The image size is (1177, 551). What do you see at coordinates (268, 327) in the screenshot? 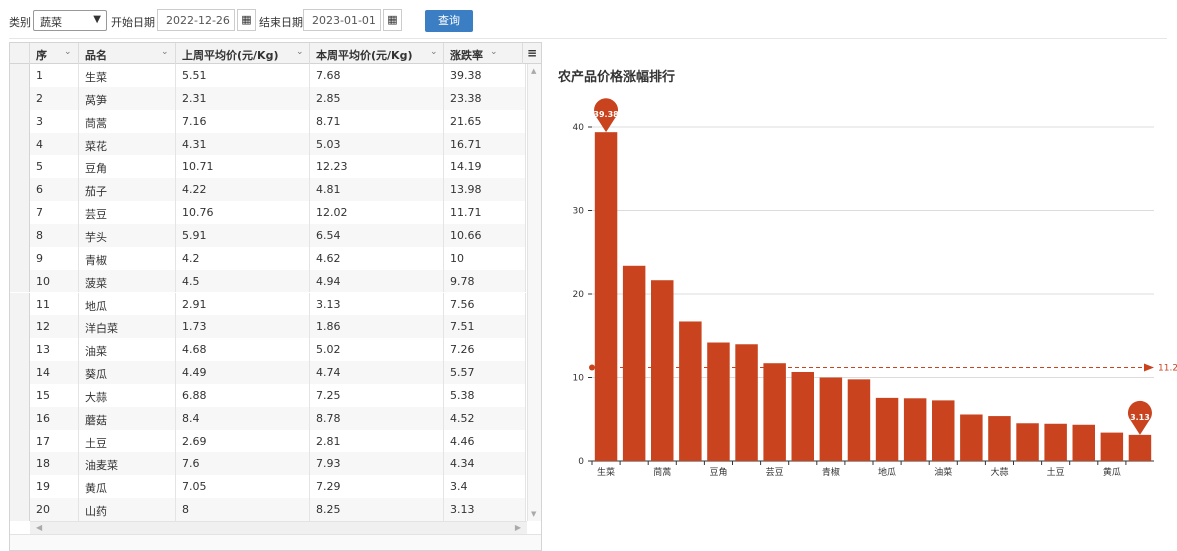
I see `table-row: 12 洋白菜 1.73 1.86 7.51` at bounding box center [268, 327].